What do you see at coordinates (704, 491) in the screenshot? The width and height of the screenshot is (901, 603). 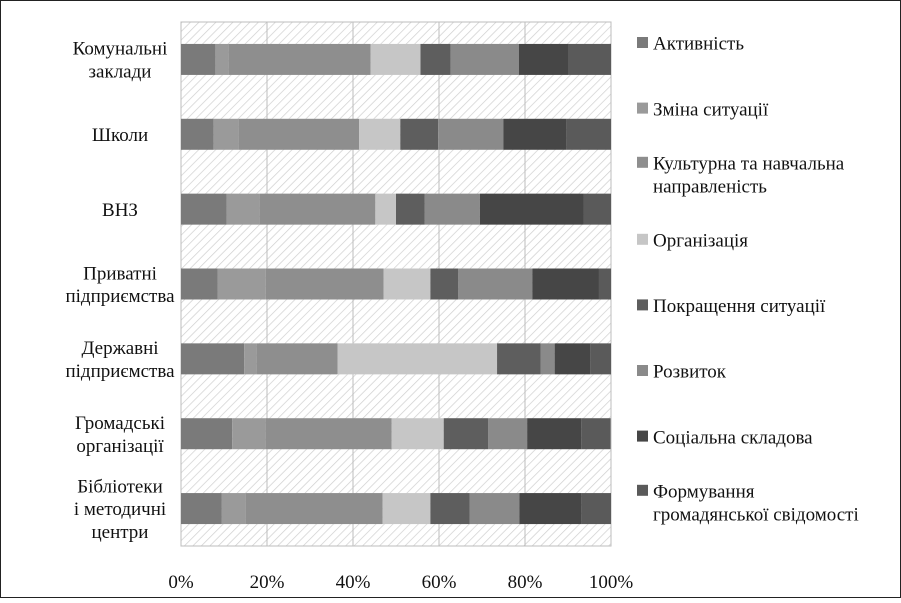 I see `legend-label-line: Формування` at bounding box center [704, 491].